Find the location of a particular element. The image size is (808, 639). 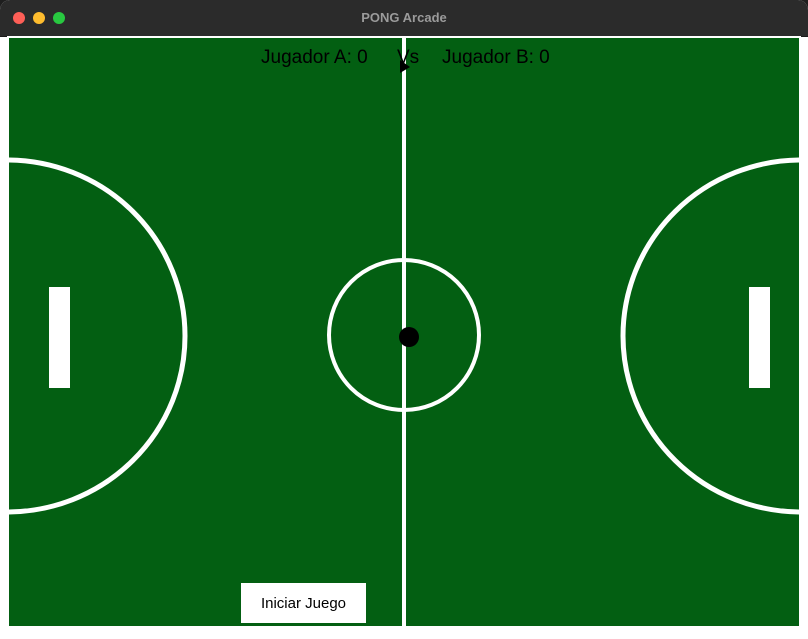

center-circle is located at coordinates (404, 335).